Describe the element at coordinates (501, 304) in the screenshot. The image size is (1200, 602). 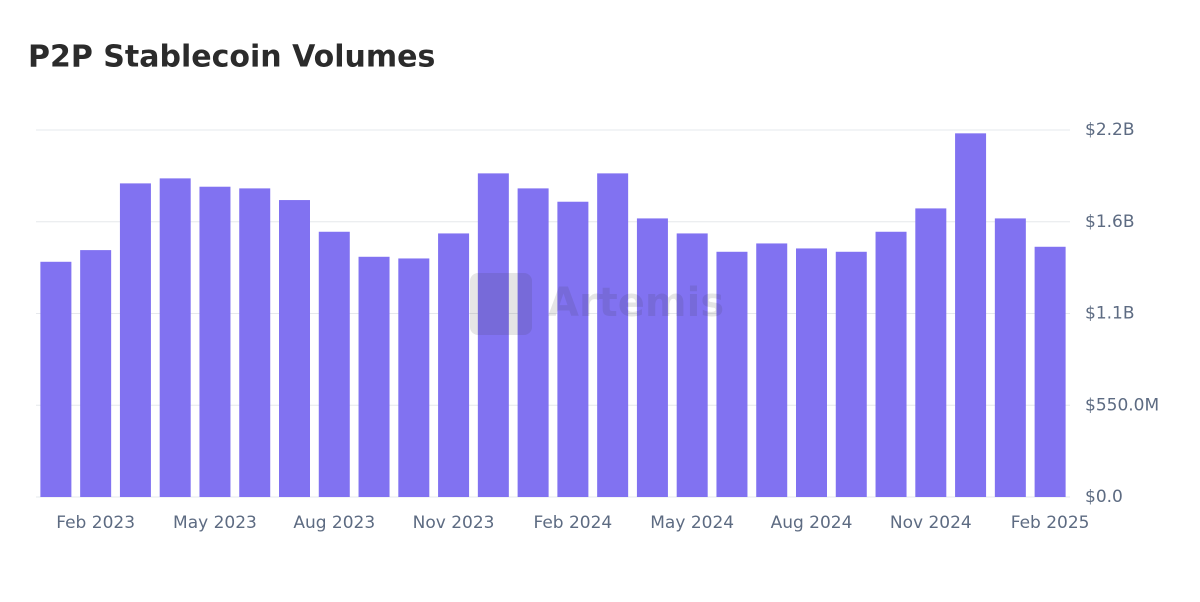
I see `watermark-logo` at that location.